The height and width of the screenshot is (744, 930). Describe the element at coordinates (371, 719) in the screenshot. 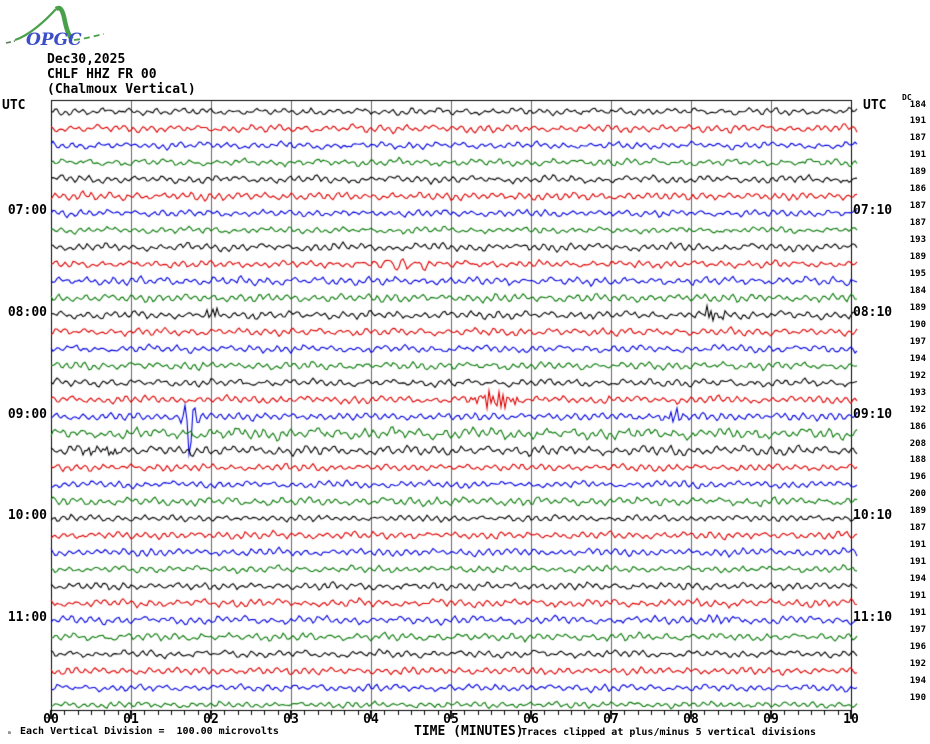

I see `x-tick-label: 04` at that location.